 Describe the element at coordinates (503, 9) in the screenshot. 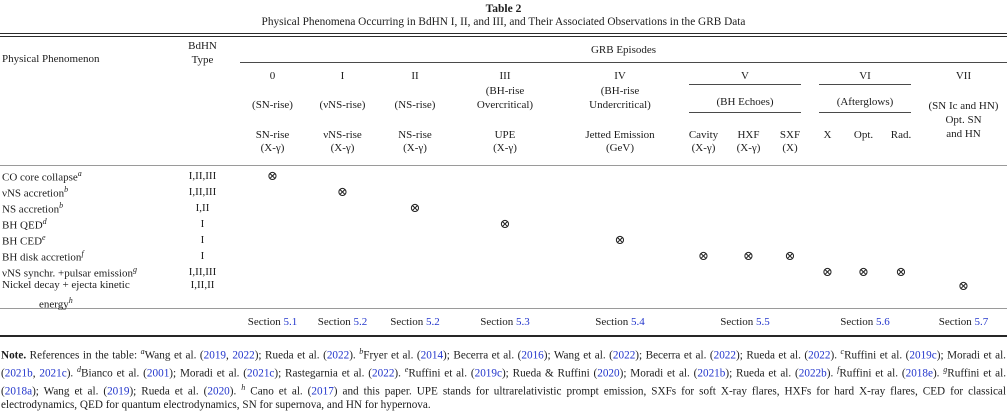

I see `table-number: Table 2` at that location.